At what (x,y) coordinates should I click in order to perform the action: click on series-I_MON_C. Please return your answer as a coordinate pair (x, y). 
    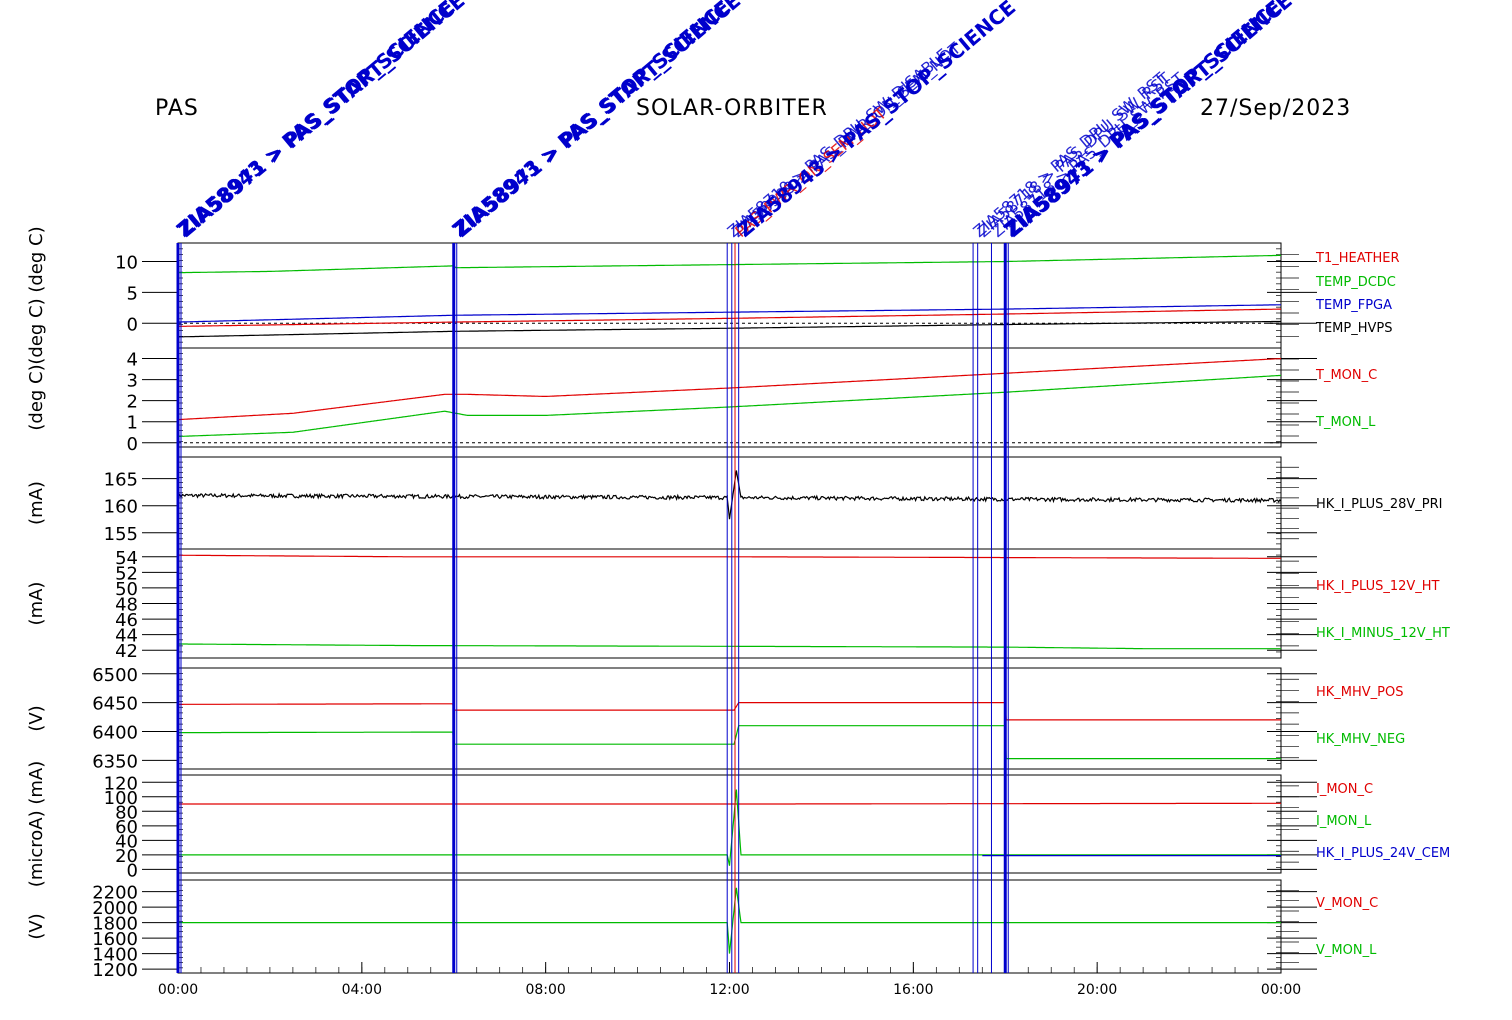
    Looking at the image, I should click on (729, 803).